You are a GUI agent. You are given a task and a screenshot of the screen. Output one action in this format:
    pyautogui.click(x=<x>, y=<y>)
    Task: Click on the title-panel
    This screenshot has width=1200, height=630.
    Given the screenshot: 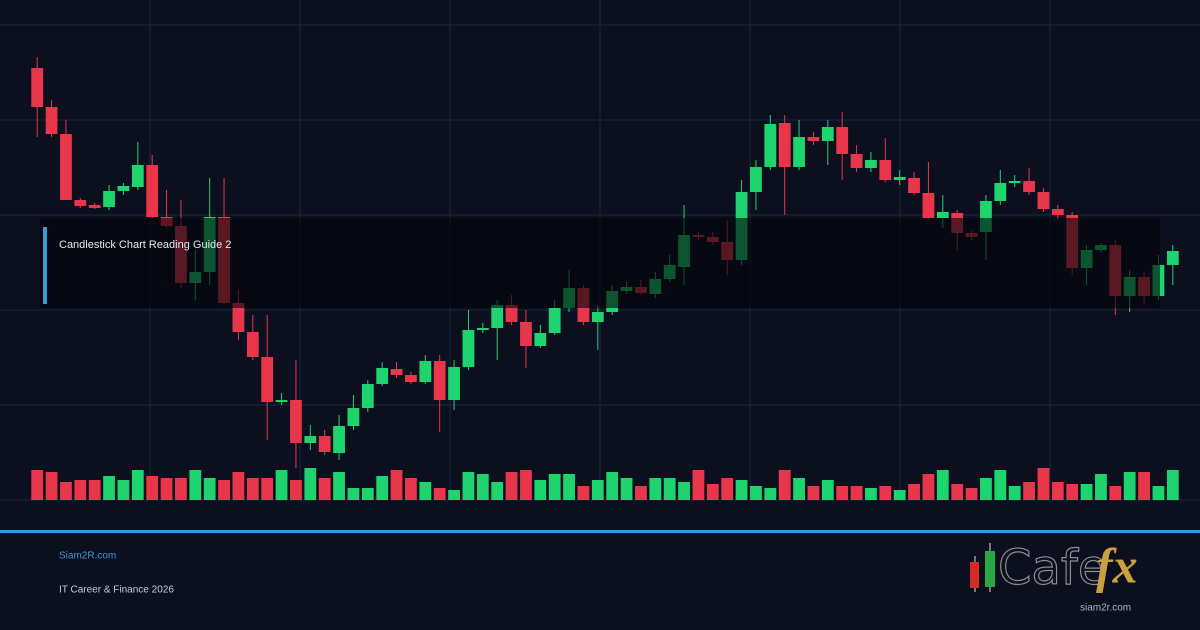 What is the action you would take?
    pyautogui.click(x=600, y=263)
    